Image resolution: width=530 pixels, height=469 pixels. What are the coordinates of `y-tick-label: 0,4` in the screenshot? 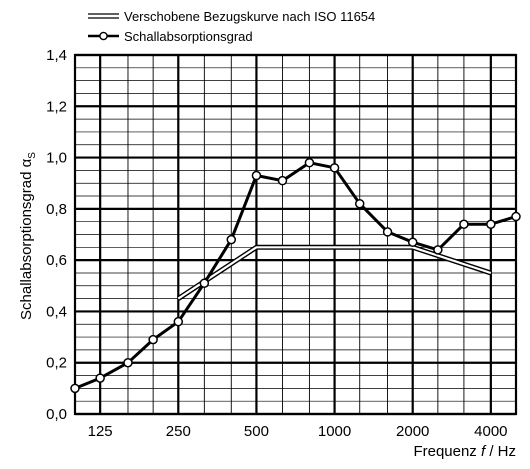 It's located at (56, 311).